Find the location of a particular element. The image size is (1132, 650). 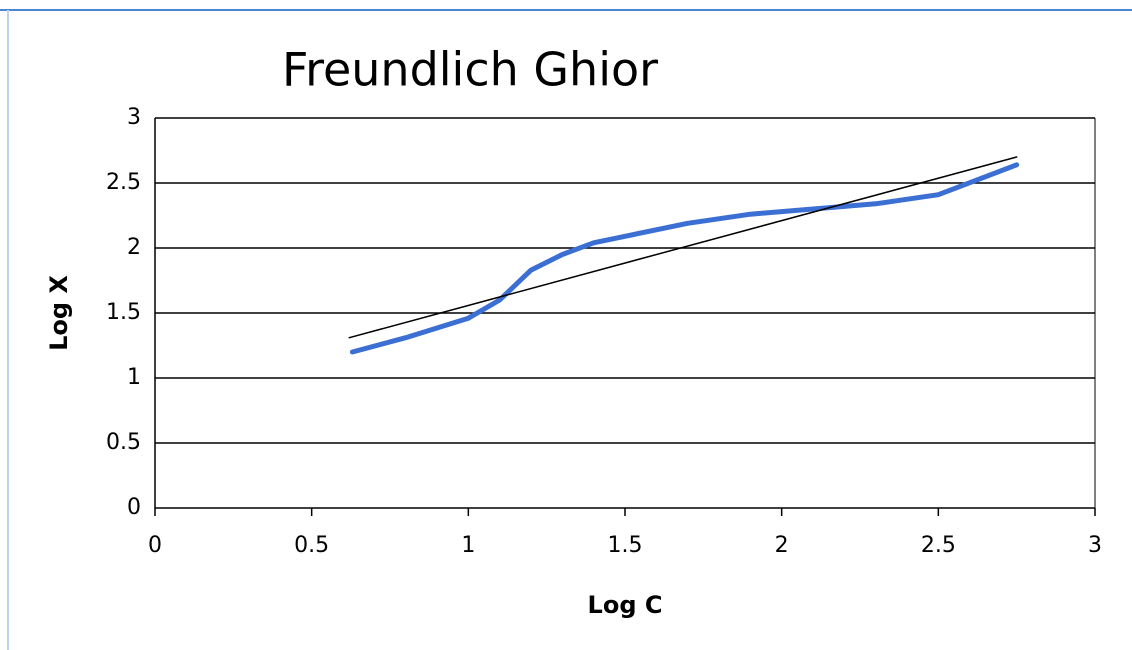

x-tick-label: 0 is located at coordinates (155, 545).